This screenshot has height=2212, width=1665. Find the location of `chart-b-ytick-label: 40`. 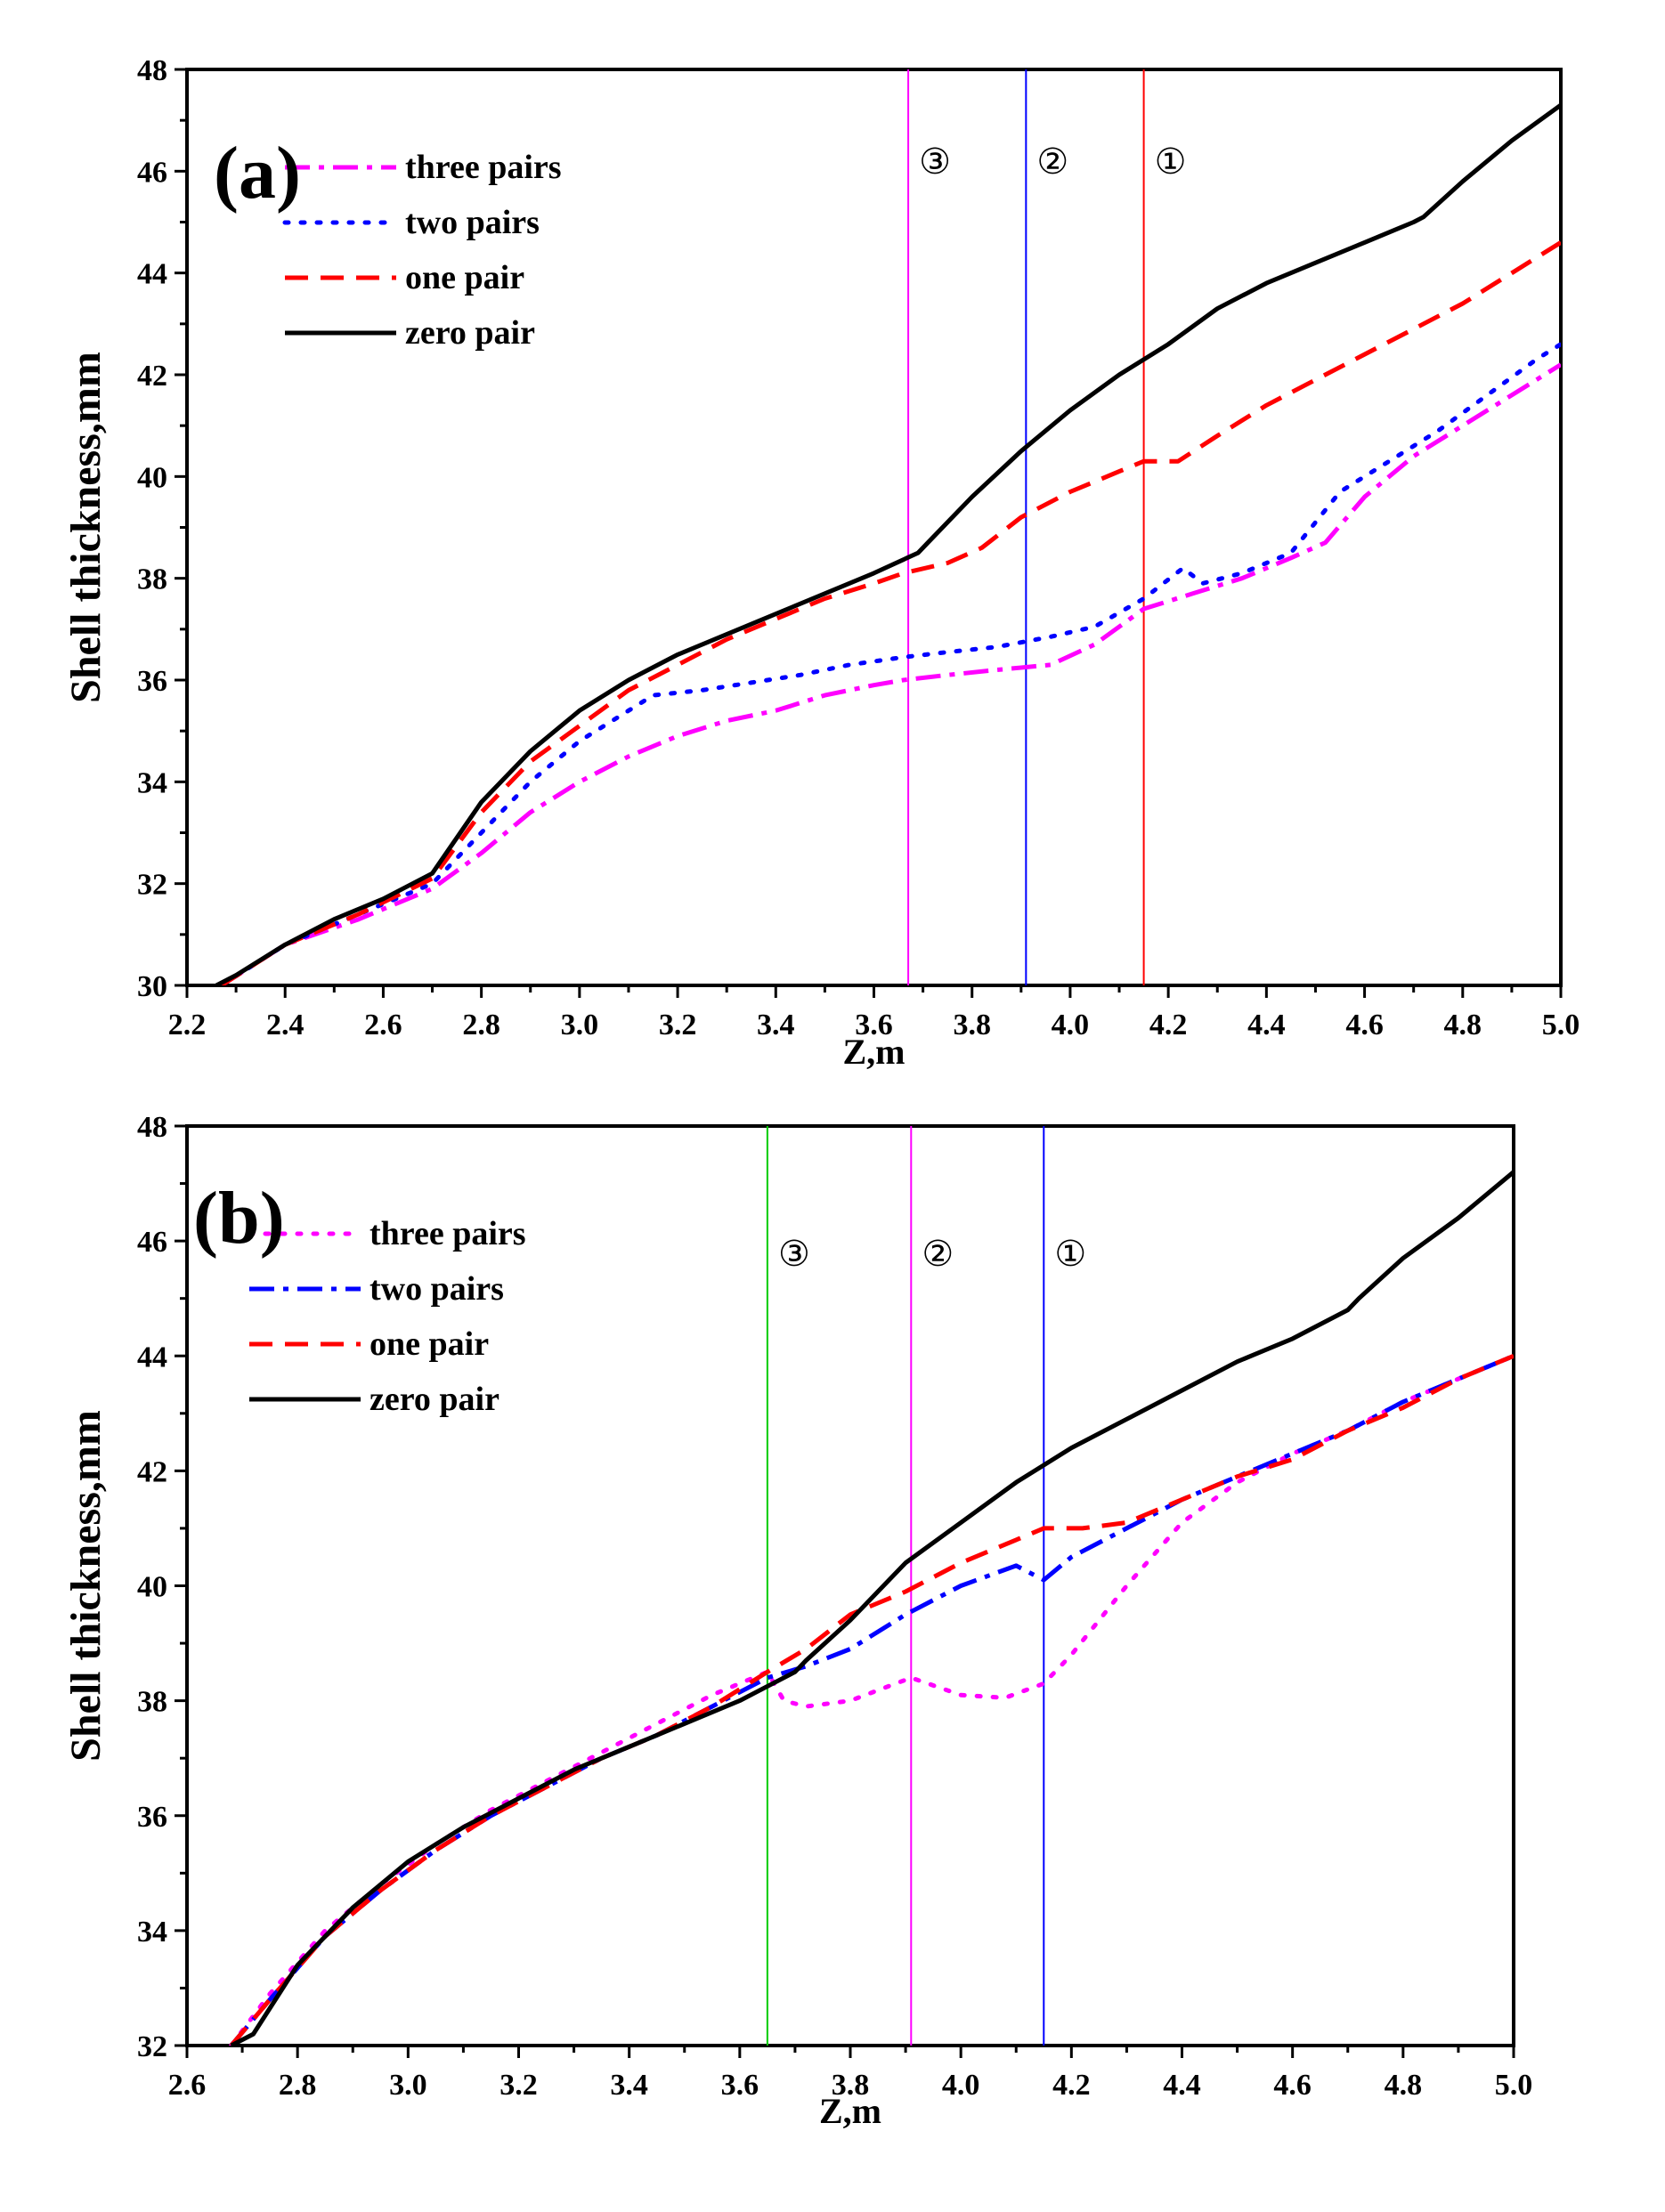

chart-b-ytick-label: 40 is located at coordinates (152, 1587).